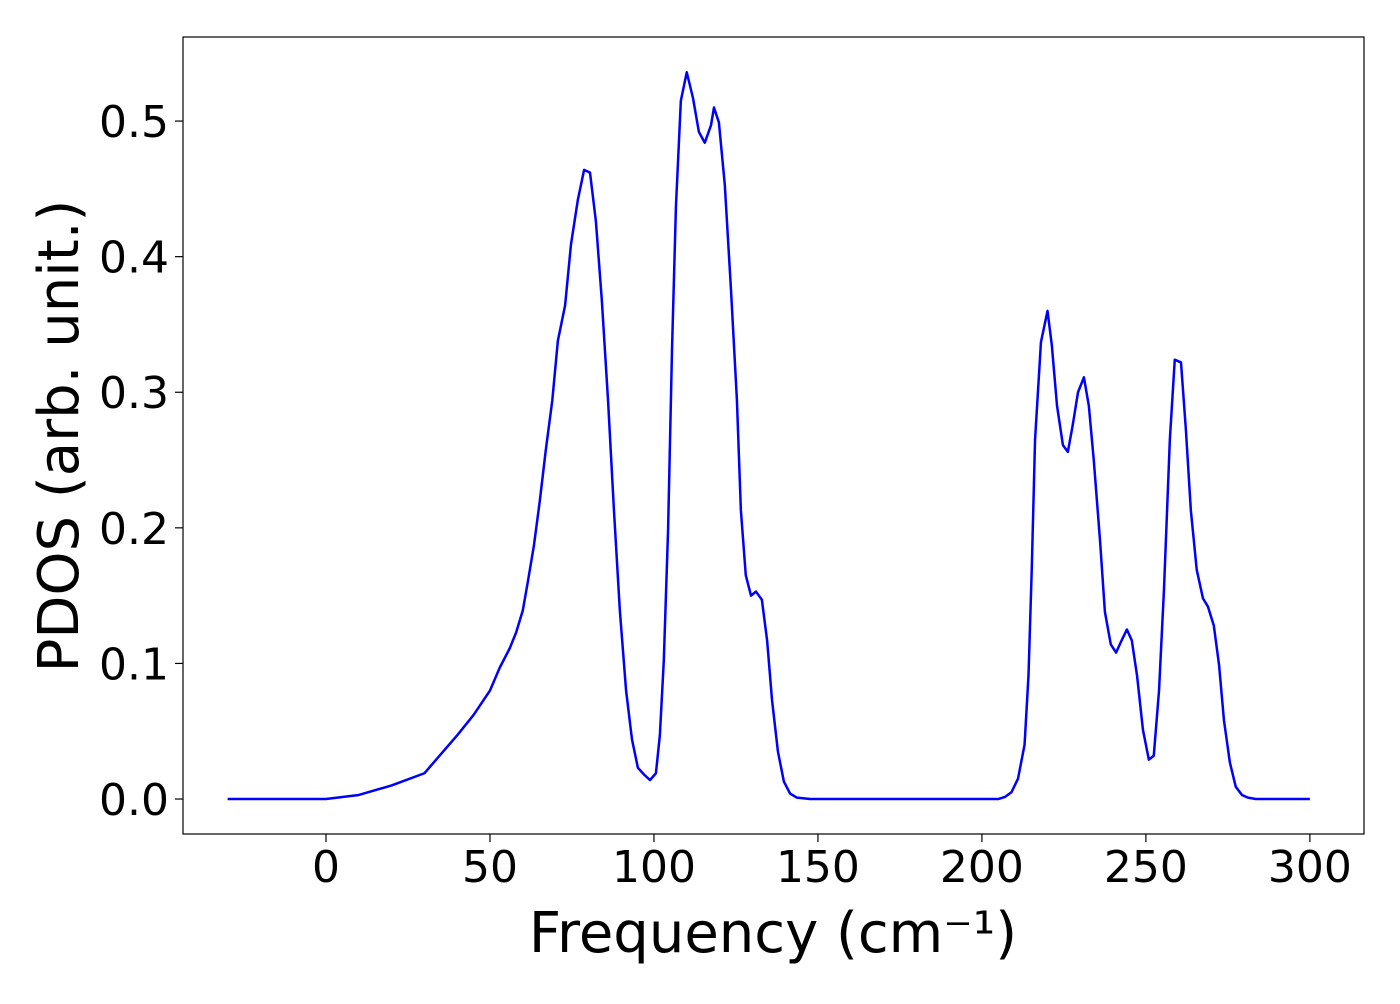 This screenshot has height=1004, width=1400. Describe the element at coordinates (1310, 867) in the screenshot. I see `x-tick-label: 300` at that location.